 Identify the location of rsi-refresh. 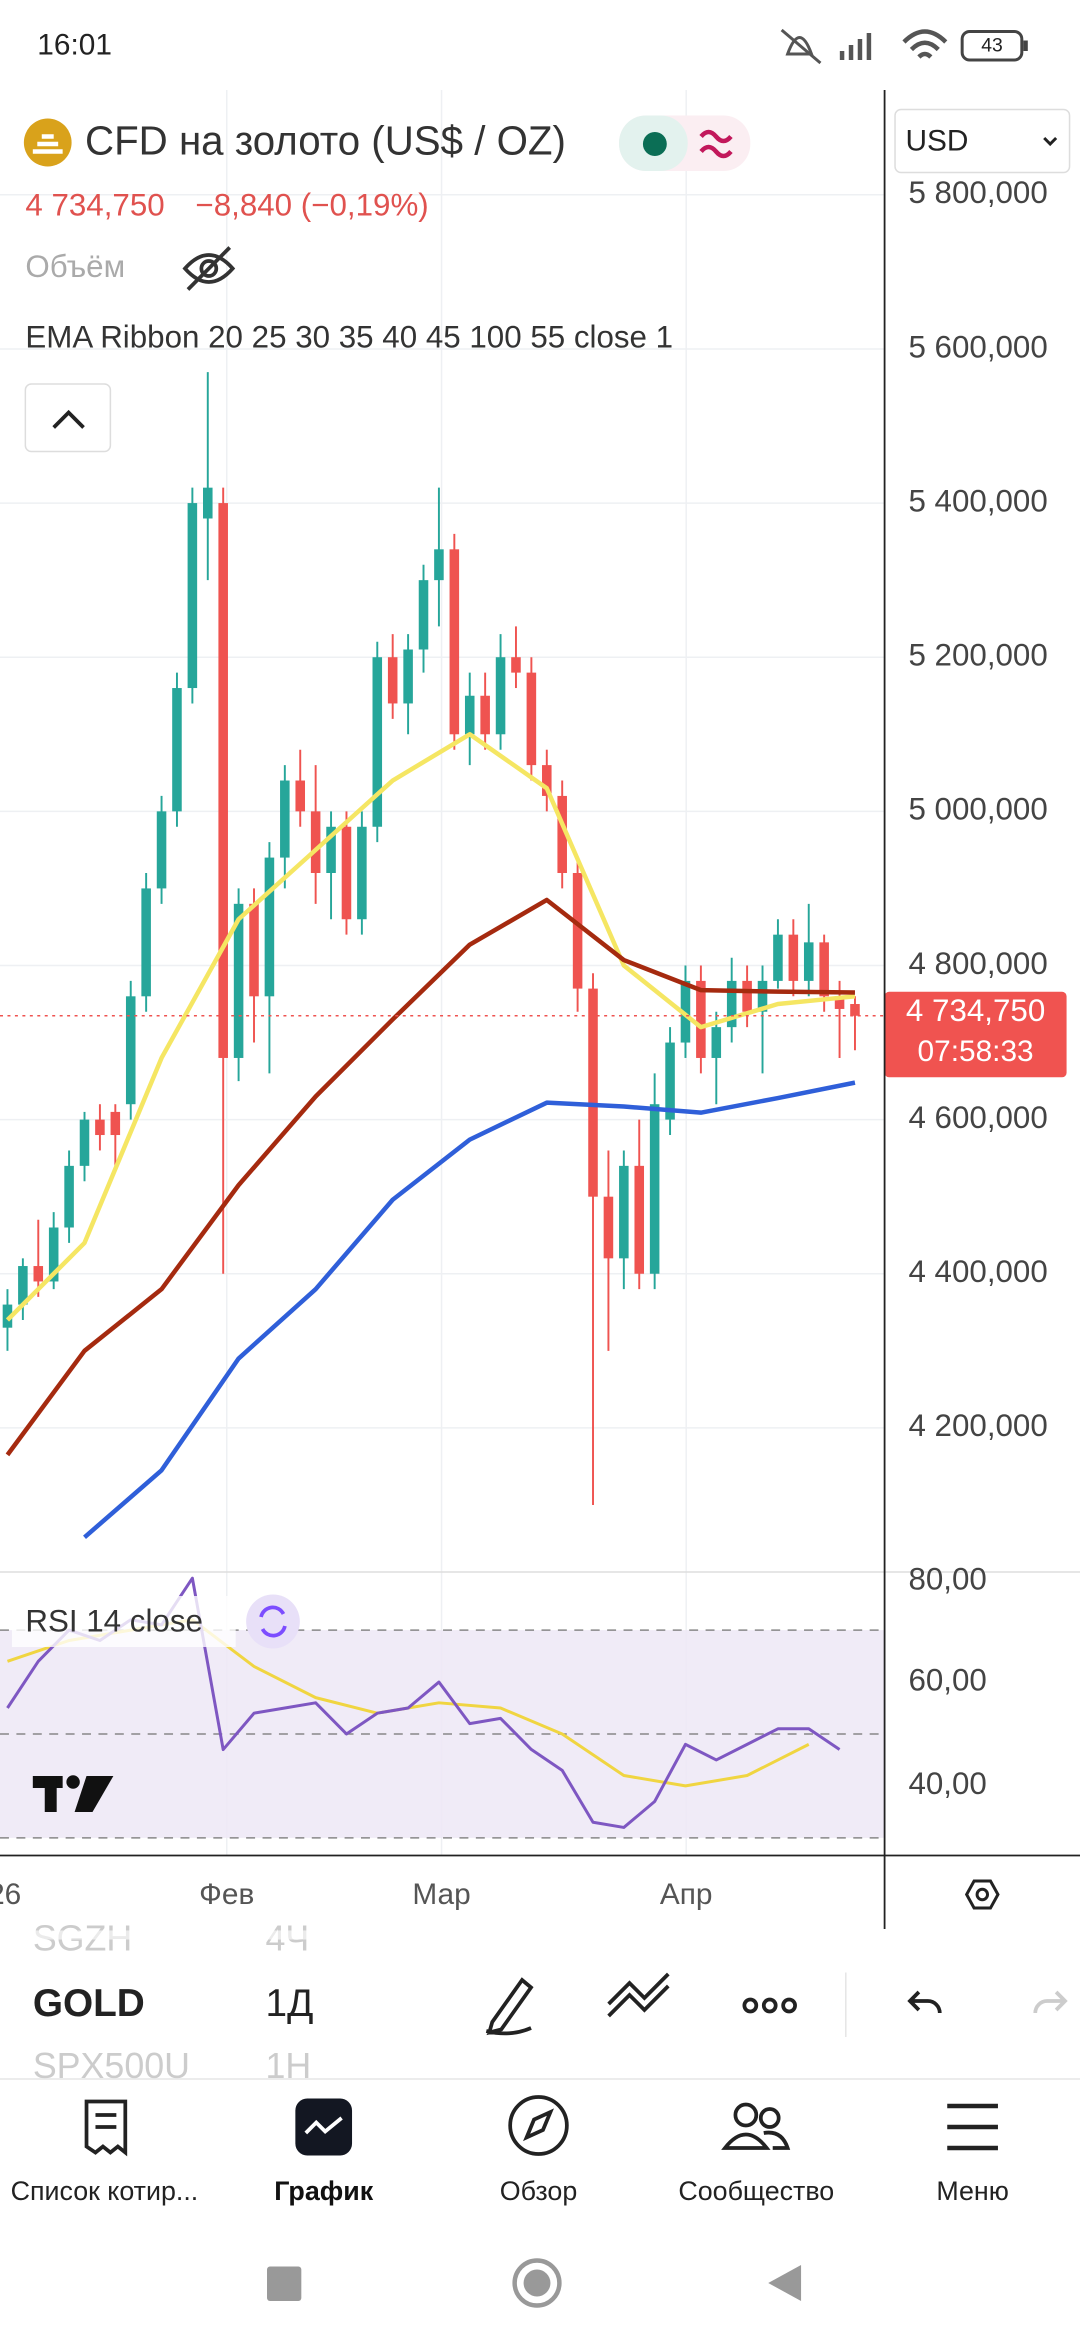
(273, 1621).